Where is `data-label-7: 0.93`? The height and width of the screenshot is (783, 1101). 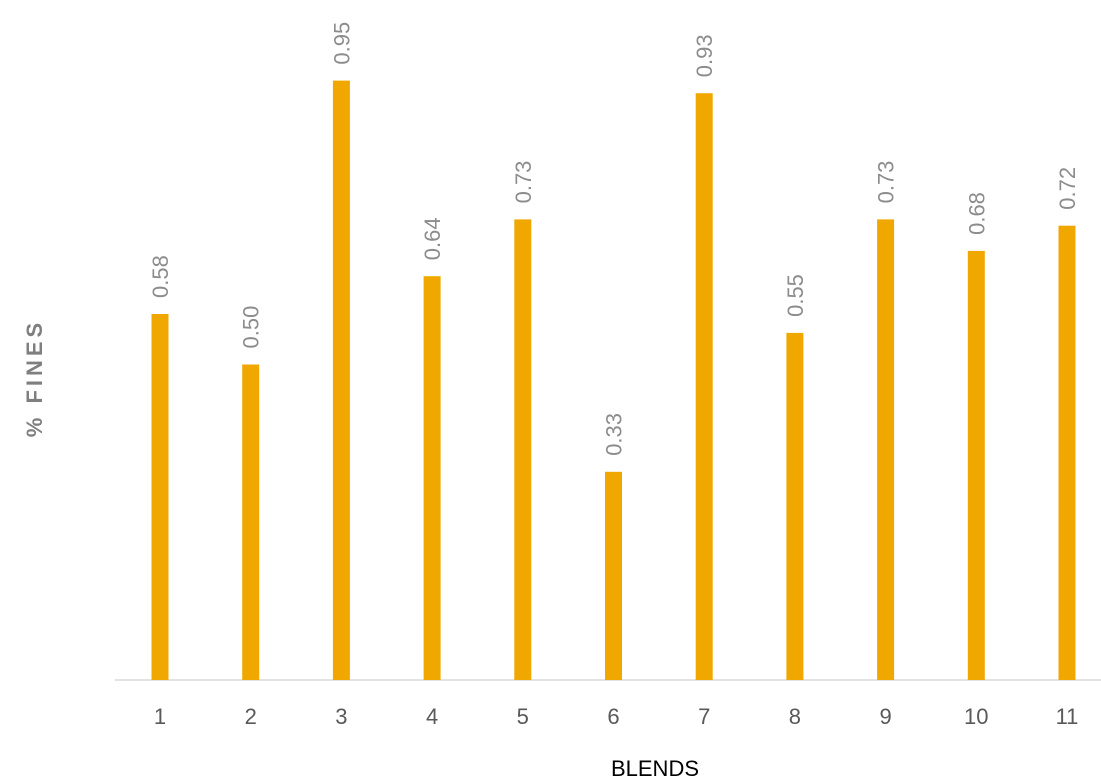 data-label-7: 0.93 is located at coordinates (704, 55).